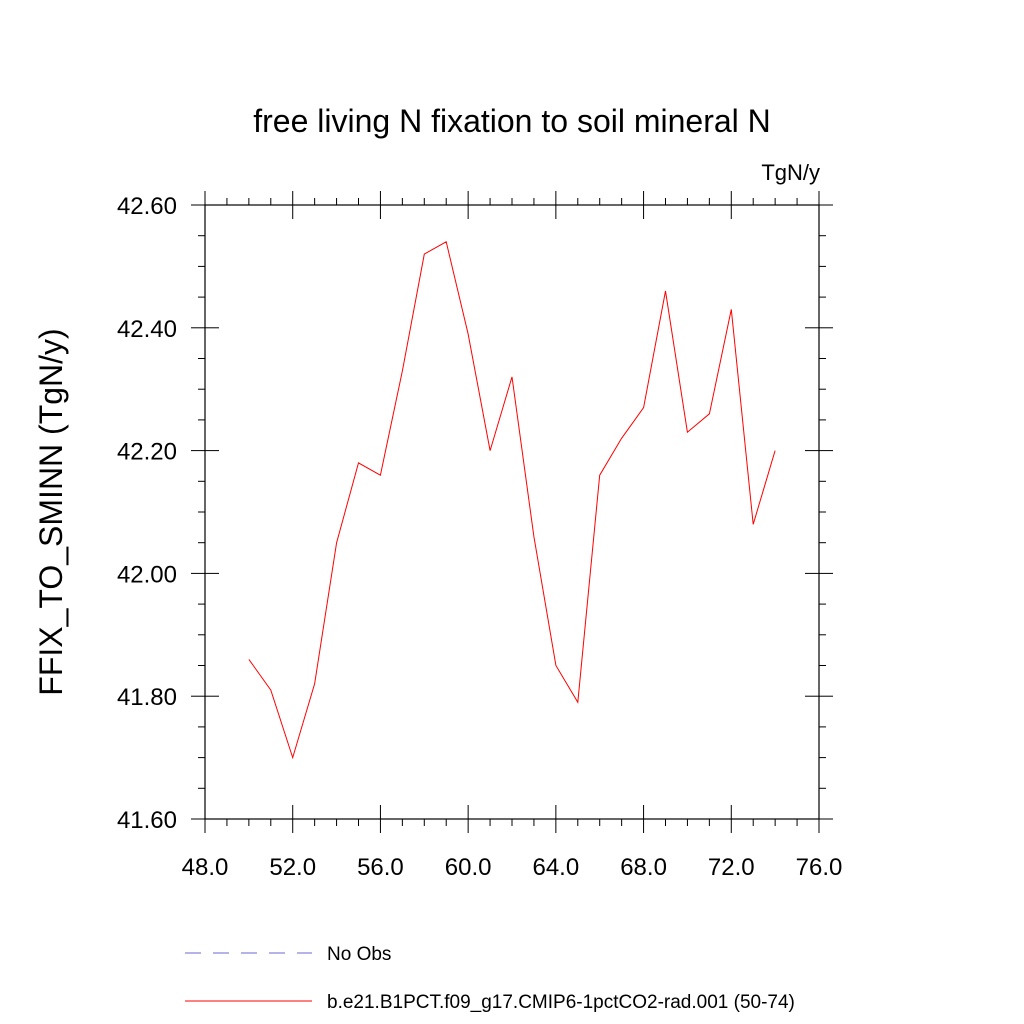 The height and width of the screenshot is (1024, 1024). What do you see at coordinates (292, 867) in the screenshot?
I see `x-tick-label: 52.0` at bounding box center [292, 867].